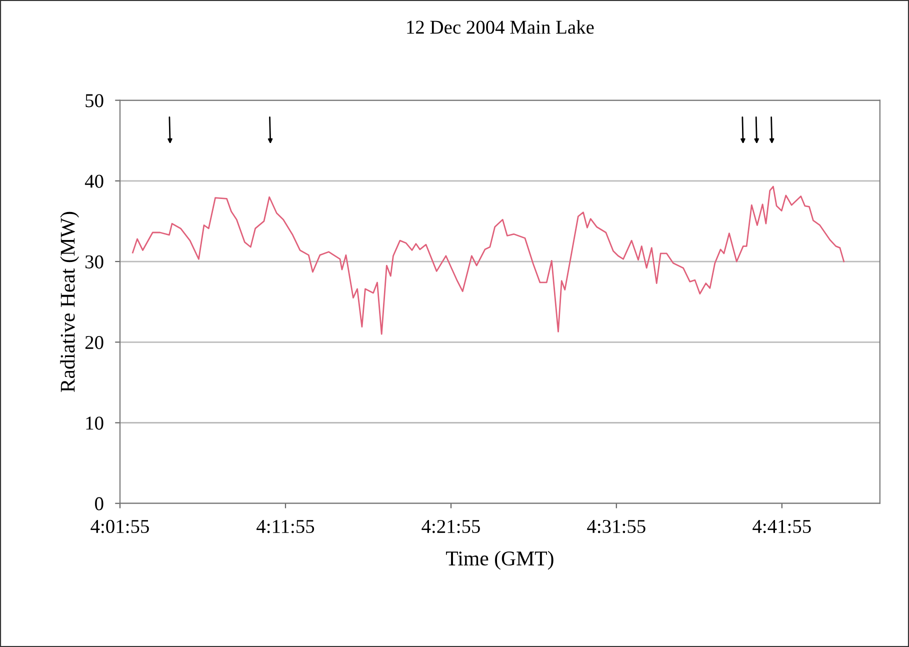  What do you see at coordinates (95, 423) in the screenshot?
I see `y-tick-label: 10` at bounding box center [95, 423].